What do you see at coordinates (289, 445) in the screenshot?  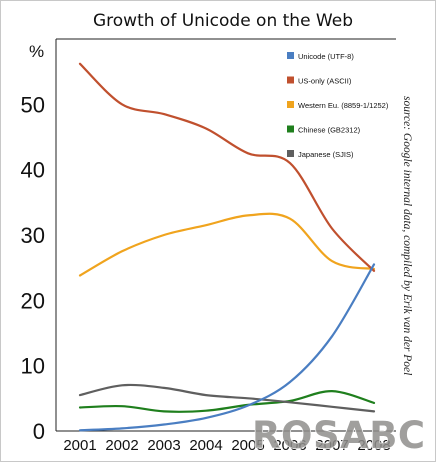 I see `x-tick-label: 2006` at bounding box center [289, 445].